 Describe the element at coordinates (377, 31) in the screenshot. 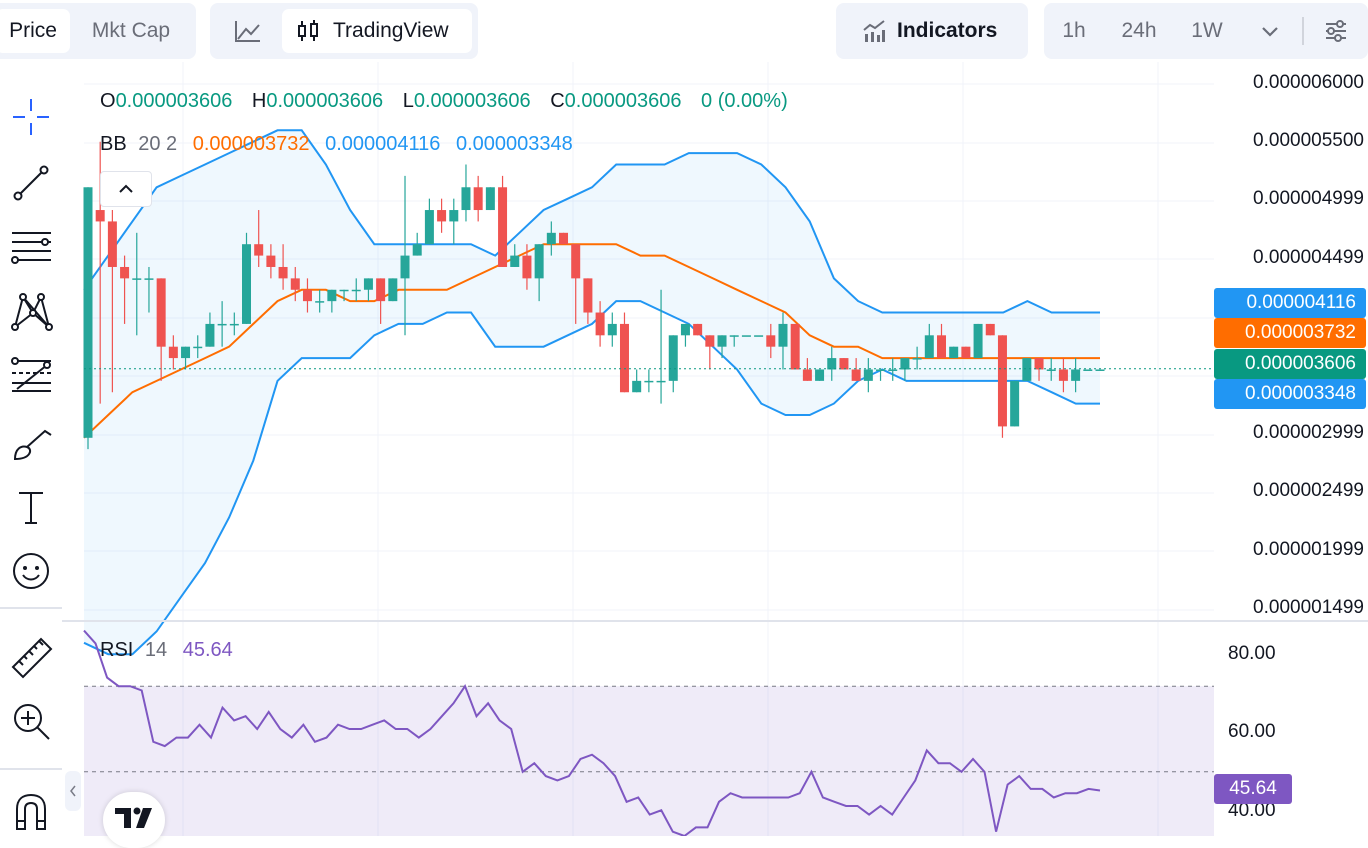

I see `tradingview-button: TradingView` at that location.